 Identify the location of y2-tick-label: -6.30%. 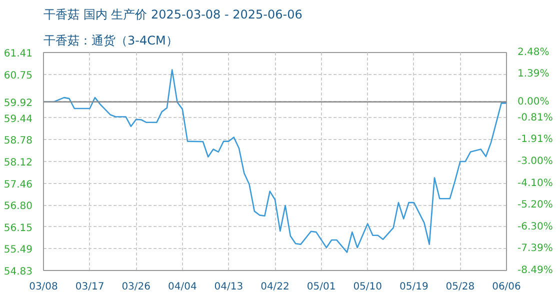
(535, 226).